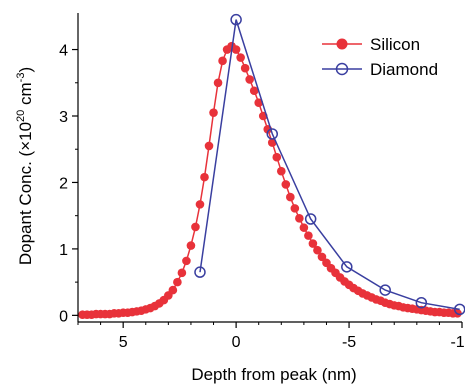 The height and width of the screenshot is (388, 465). What do you see at coordinates (21, 116) in the screenshot?
I see `y-axis-title-exp1: 20` at bounding box center [21, 116].